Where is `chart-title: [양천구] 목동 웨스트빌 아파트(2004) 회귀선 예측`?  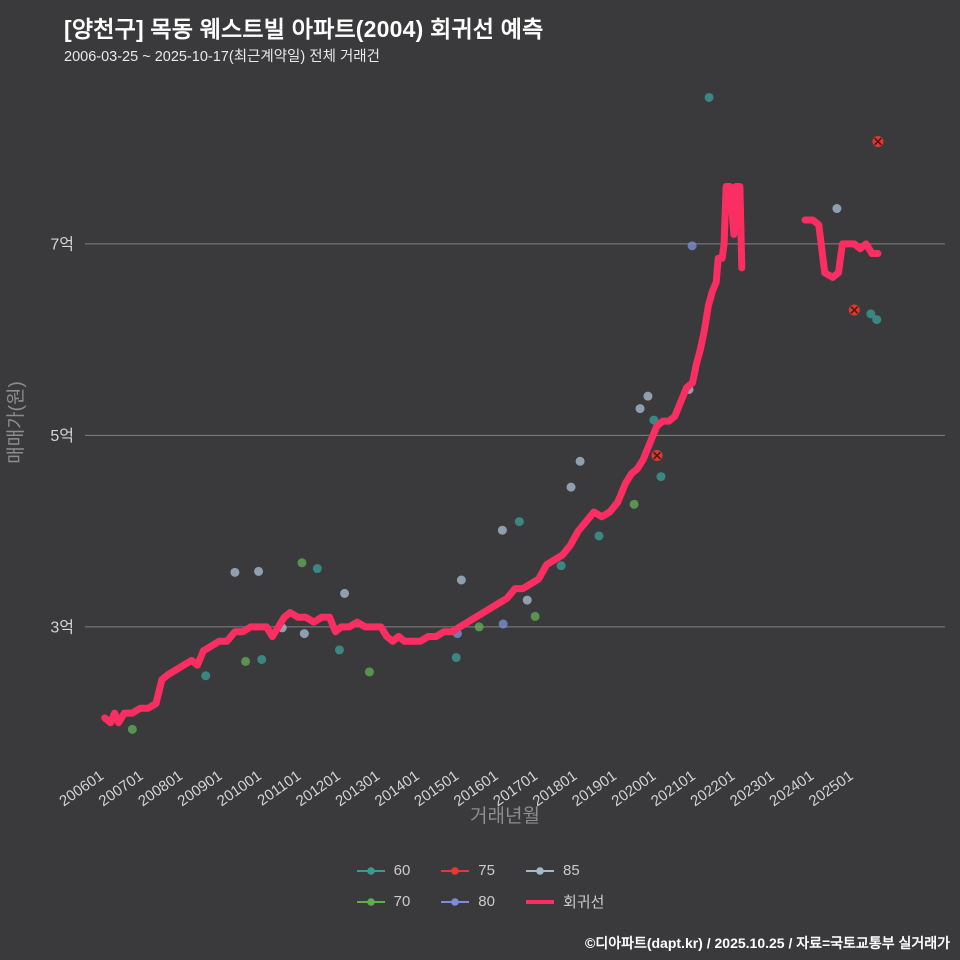 chart-title: [양천구] 목동 웨스트빌 아파트(2004) 회귀선 예측 is located at coordinates (304, 29).